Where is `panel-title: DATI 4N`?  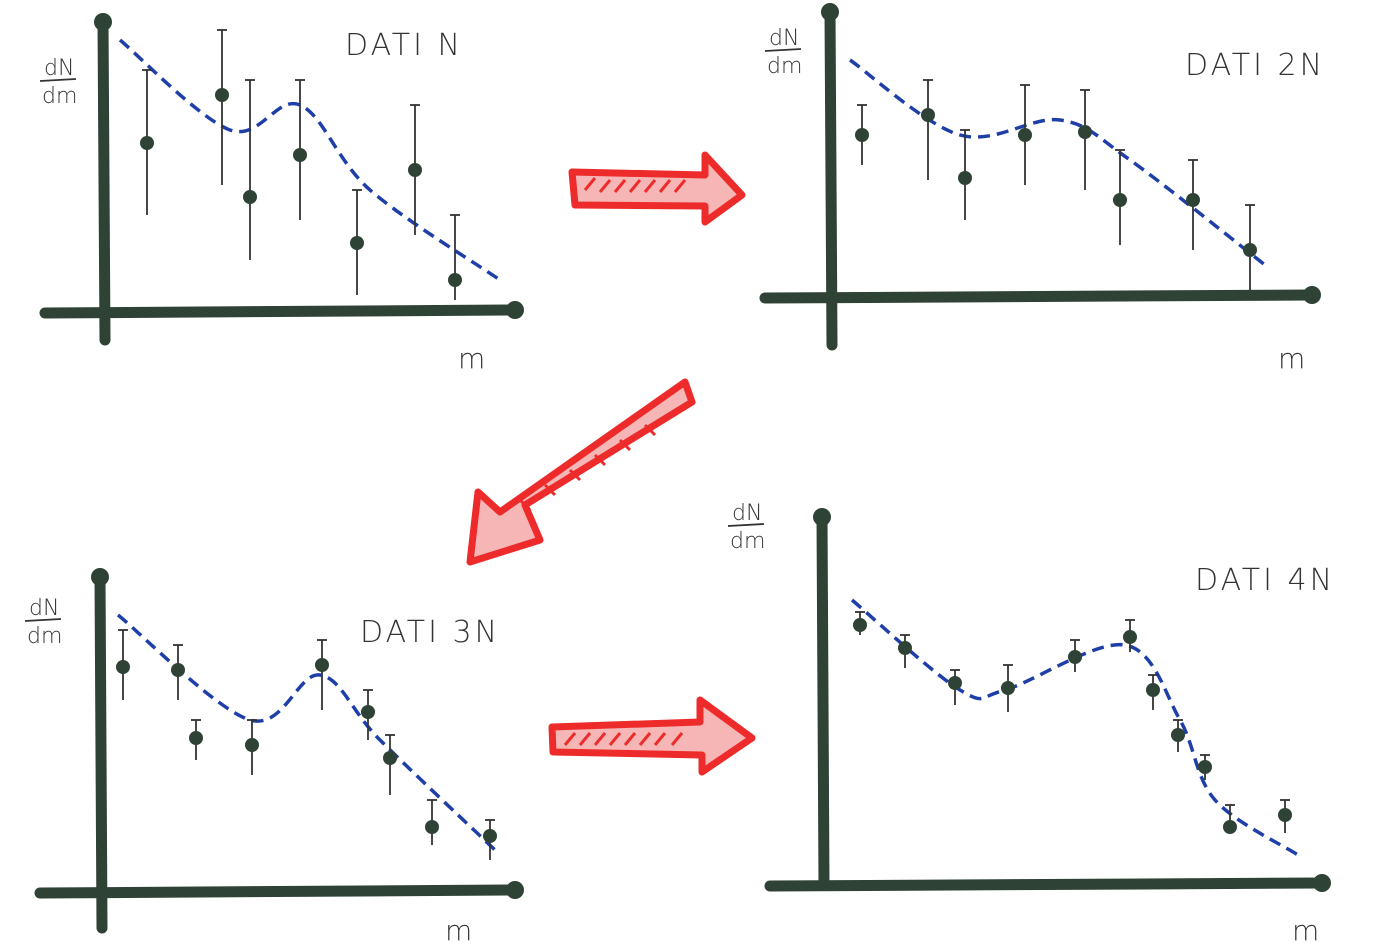 panel-title: DATI 4N is located at coordinates (1265, 580).